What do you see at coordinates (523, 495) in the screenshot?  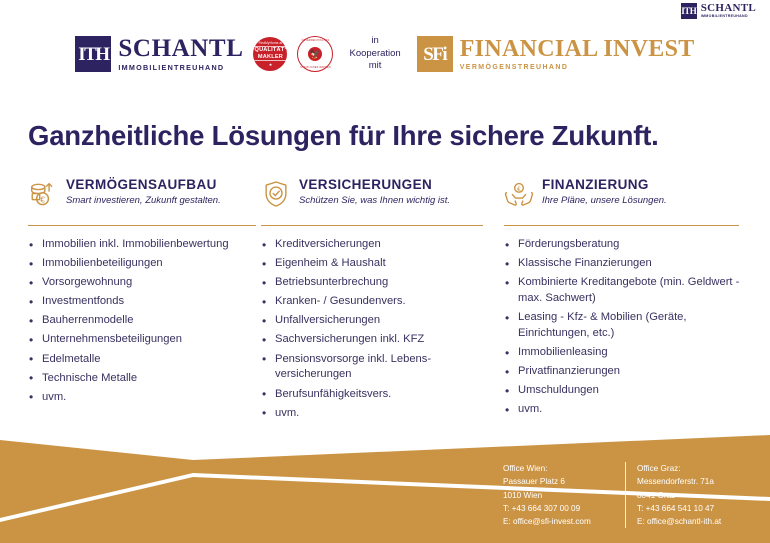 I see `office-city: 1010 Wien` at bounding box center [523, 495].